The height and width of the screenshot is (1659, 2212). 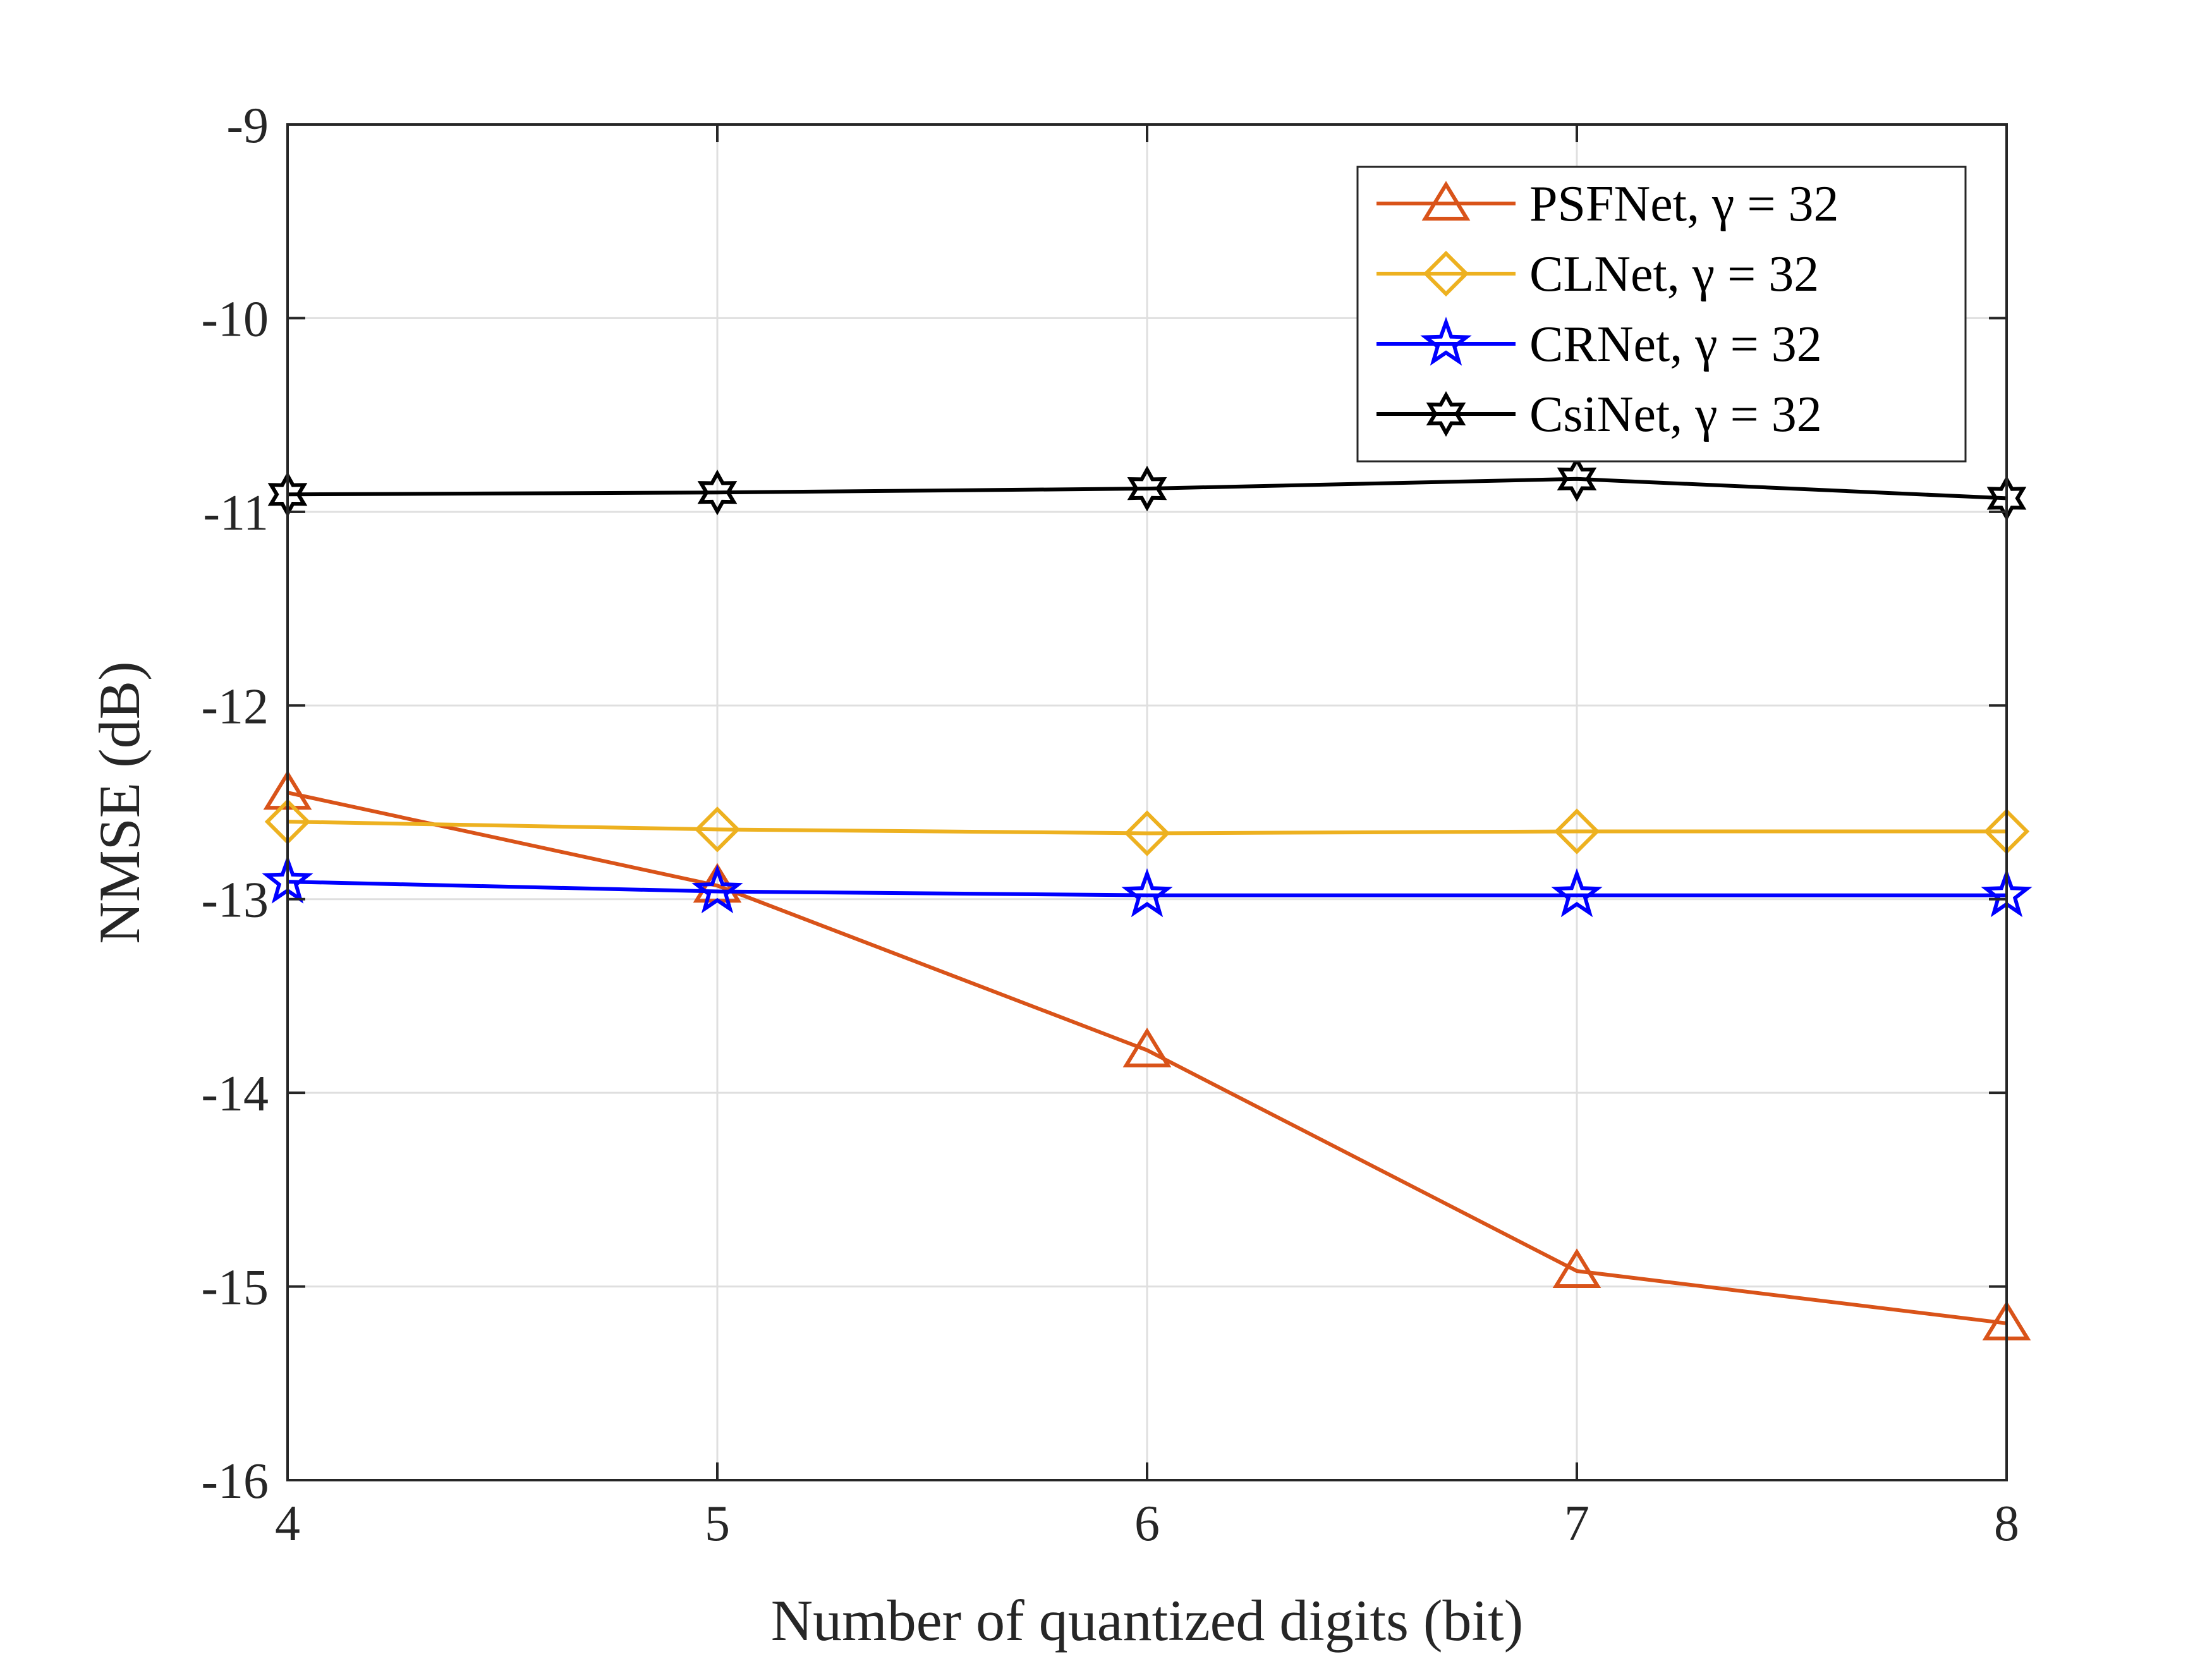 I want to click on y-tick-label: -9, so click(x=248, y=126).